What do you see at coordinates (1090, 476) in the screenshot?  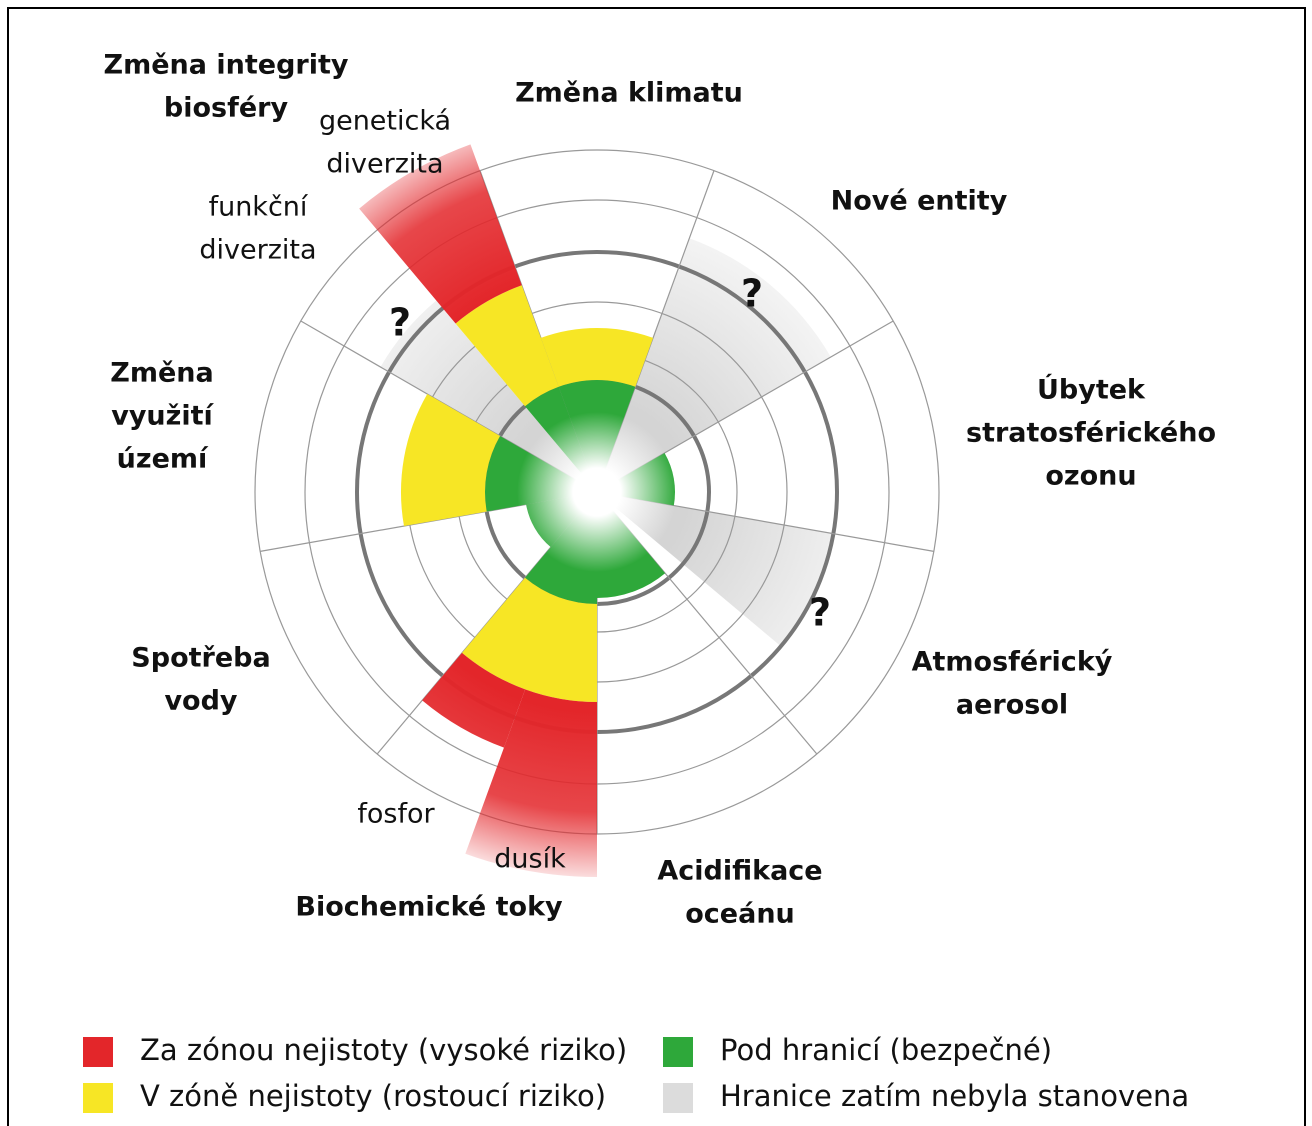 I see `sector-label: ozonu` at bounding box center [1090, 476].